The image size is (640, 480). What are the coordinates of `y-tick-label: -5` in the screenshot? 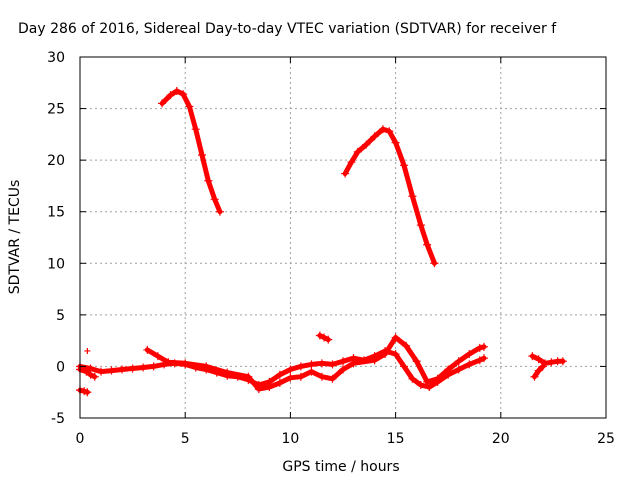 It's located at (58, 419).